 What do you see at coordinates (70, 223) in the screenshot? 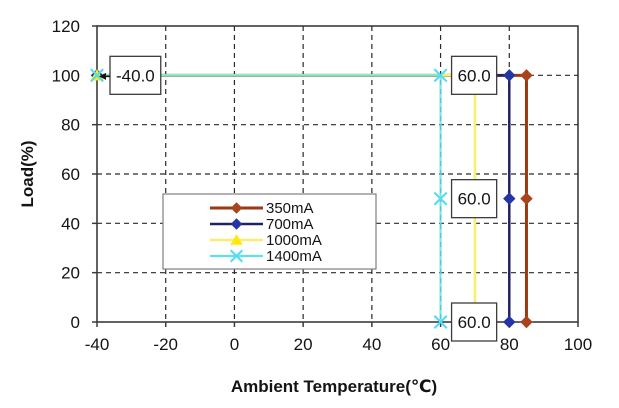
I see `y-tick-label: 40` at bounding box center [70, 223].